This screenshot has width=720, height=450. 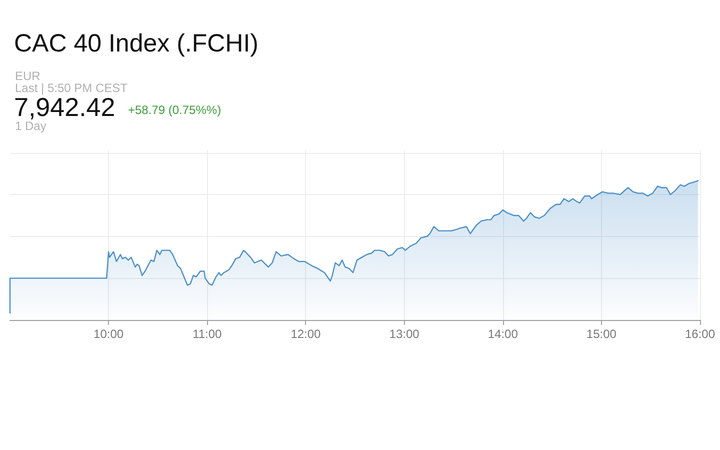 What do you see at coordinates (175, 110) in the screenshot?
I see `text: +58.79 (0.75%%)` at bounding box center [175, 110].